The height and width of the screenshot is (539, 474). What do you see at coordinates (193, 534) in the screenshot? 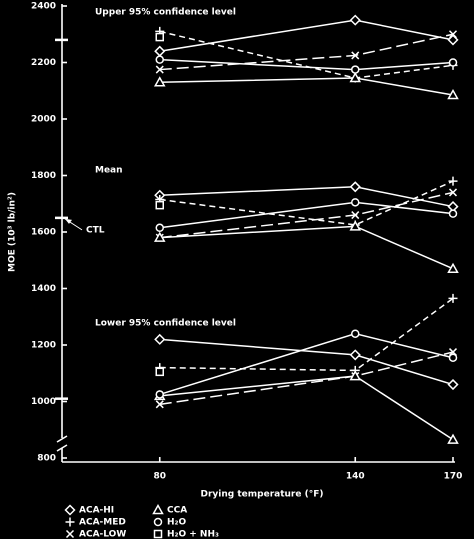
I see `legend-label: H₂O + NH₃` at bounding box center [193, 534].